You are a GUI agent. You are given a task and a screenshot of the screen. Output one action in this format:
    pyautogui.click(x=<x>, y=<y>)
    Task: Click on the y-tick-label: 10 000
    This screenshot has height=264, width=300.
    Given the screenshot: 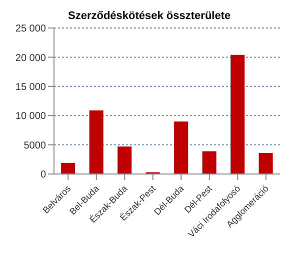 What is the action you would take?
    pyautogui.click(x=30, y=116)
    